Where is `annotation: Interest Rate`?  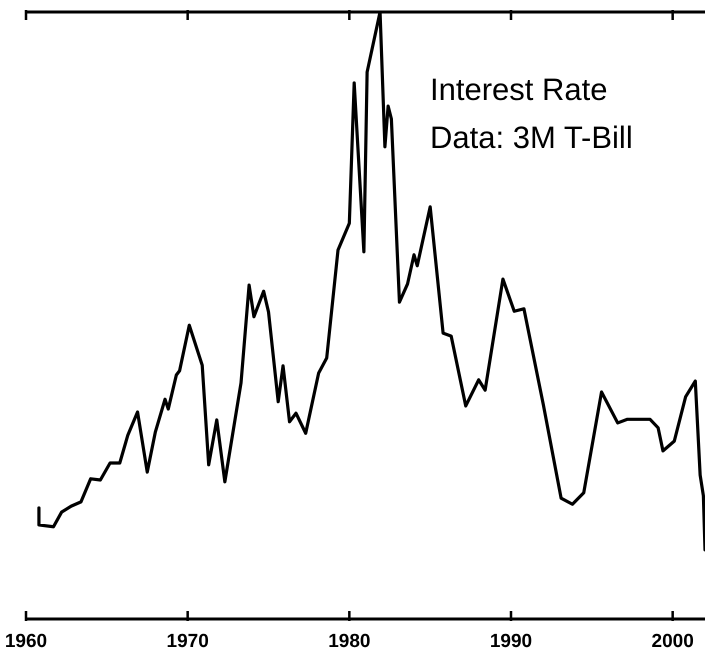
annotation: Interest Rate is located at coordinates (519, 90).